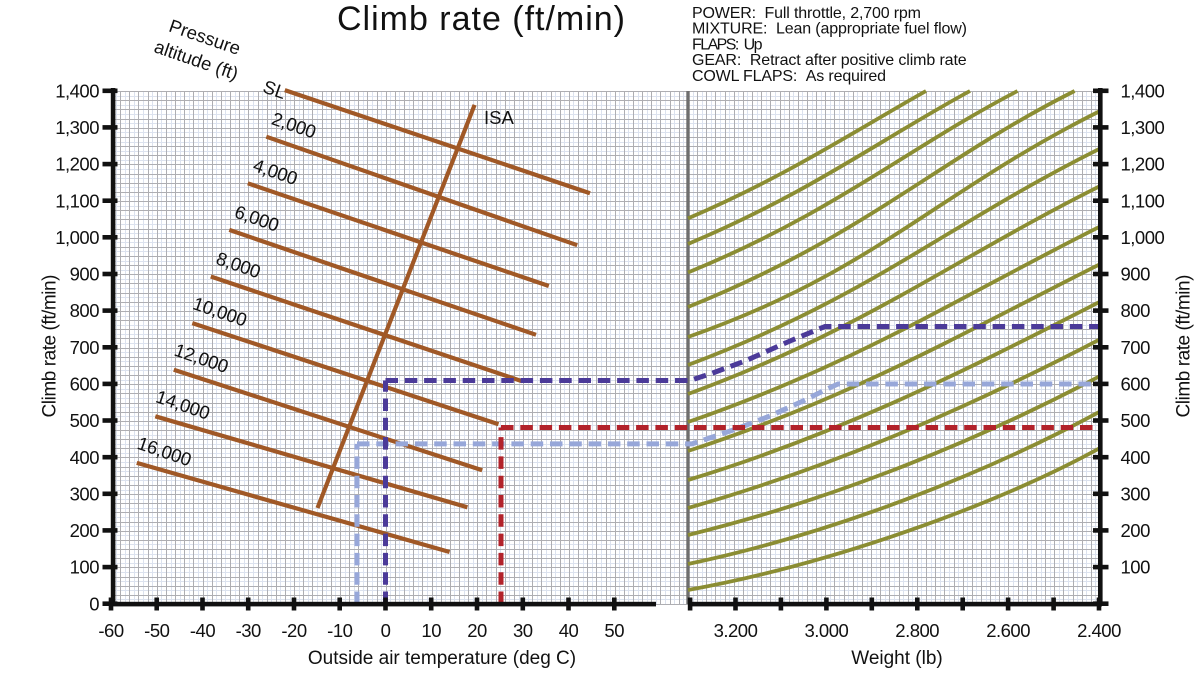  I want to click on svg-text: -30, so click(248, 630).